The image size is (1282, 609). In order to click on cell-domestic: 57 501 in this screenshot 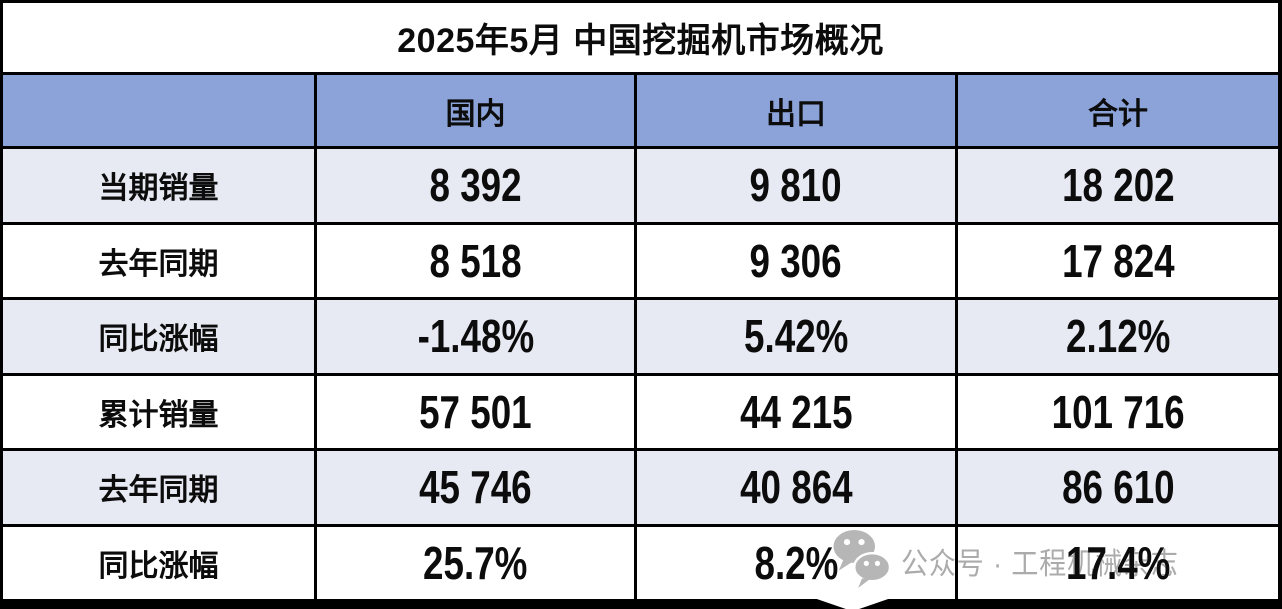, I will do `click(475, 411)`.